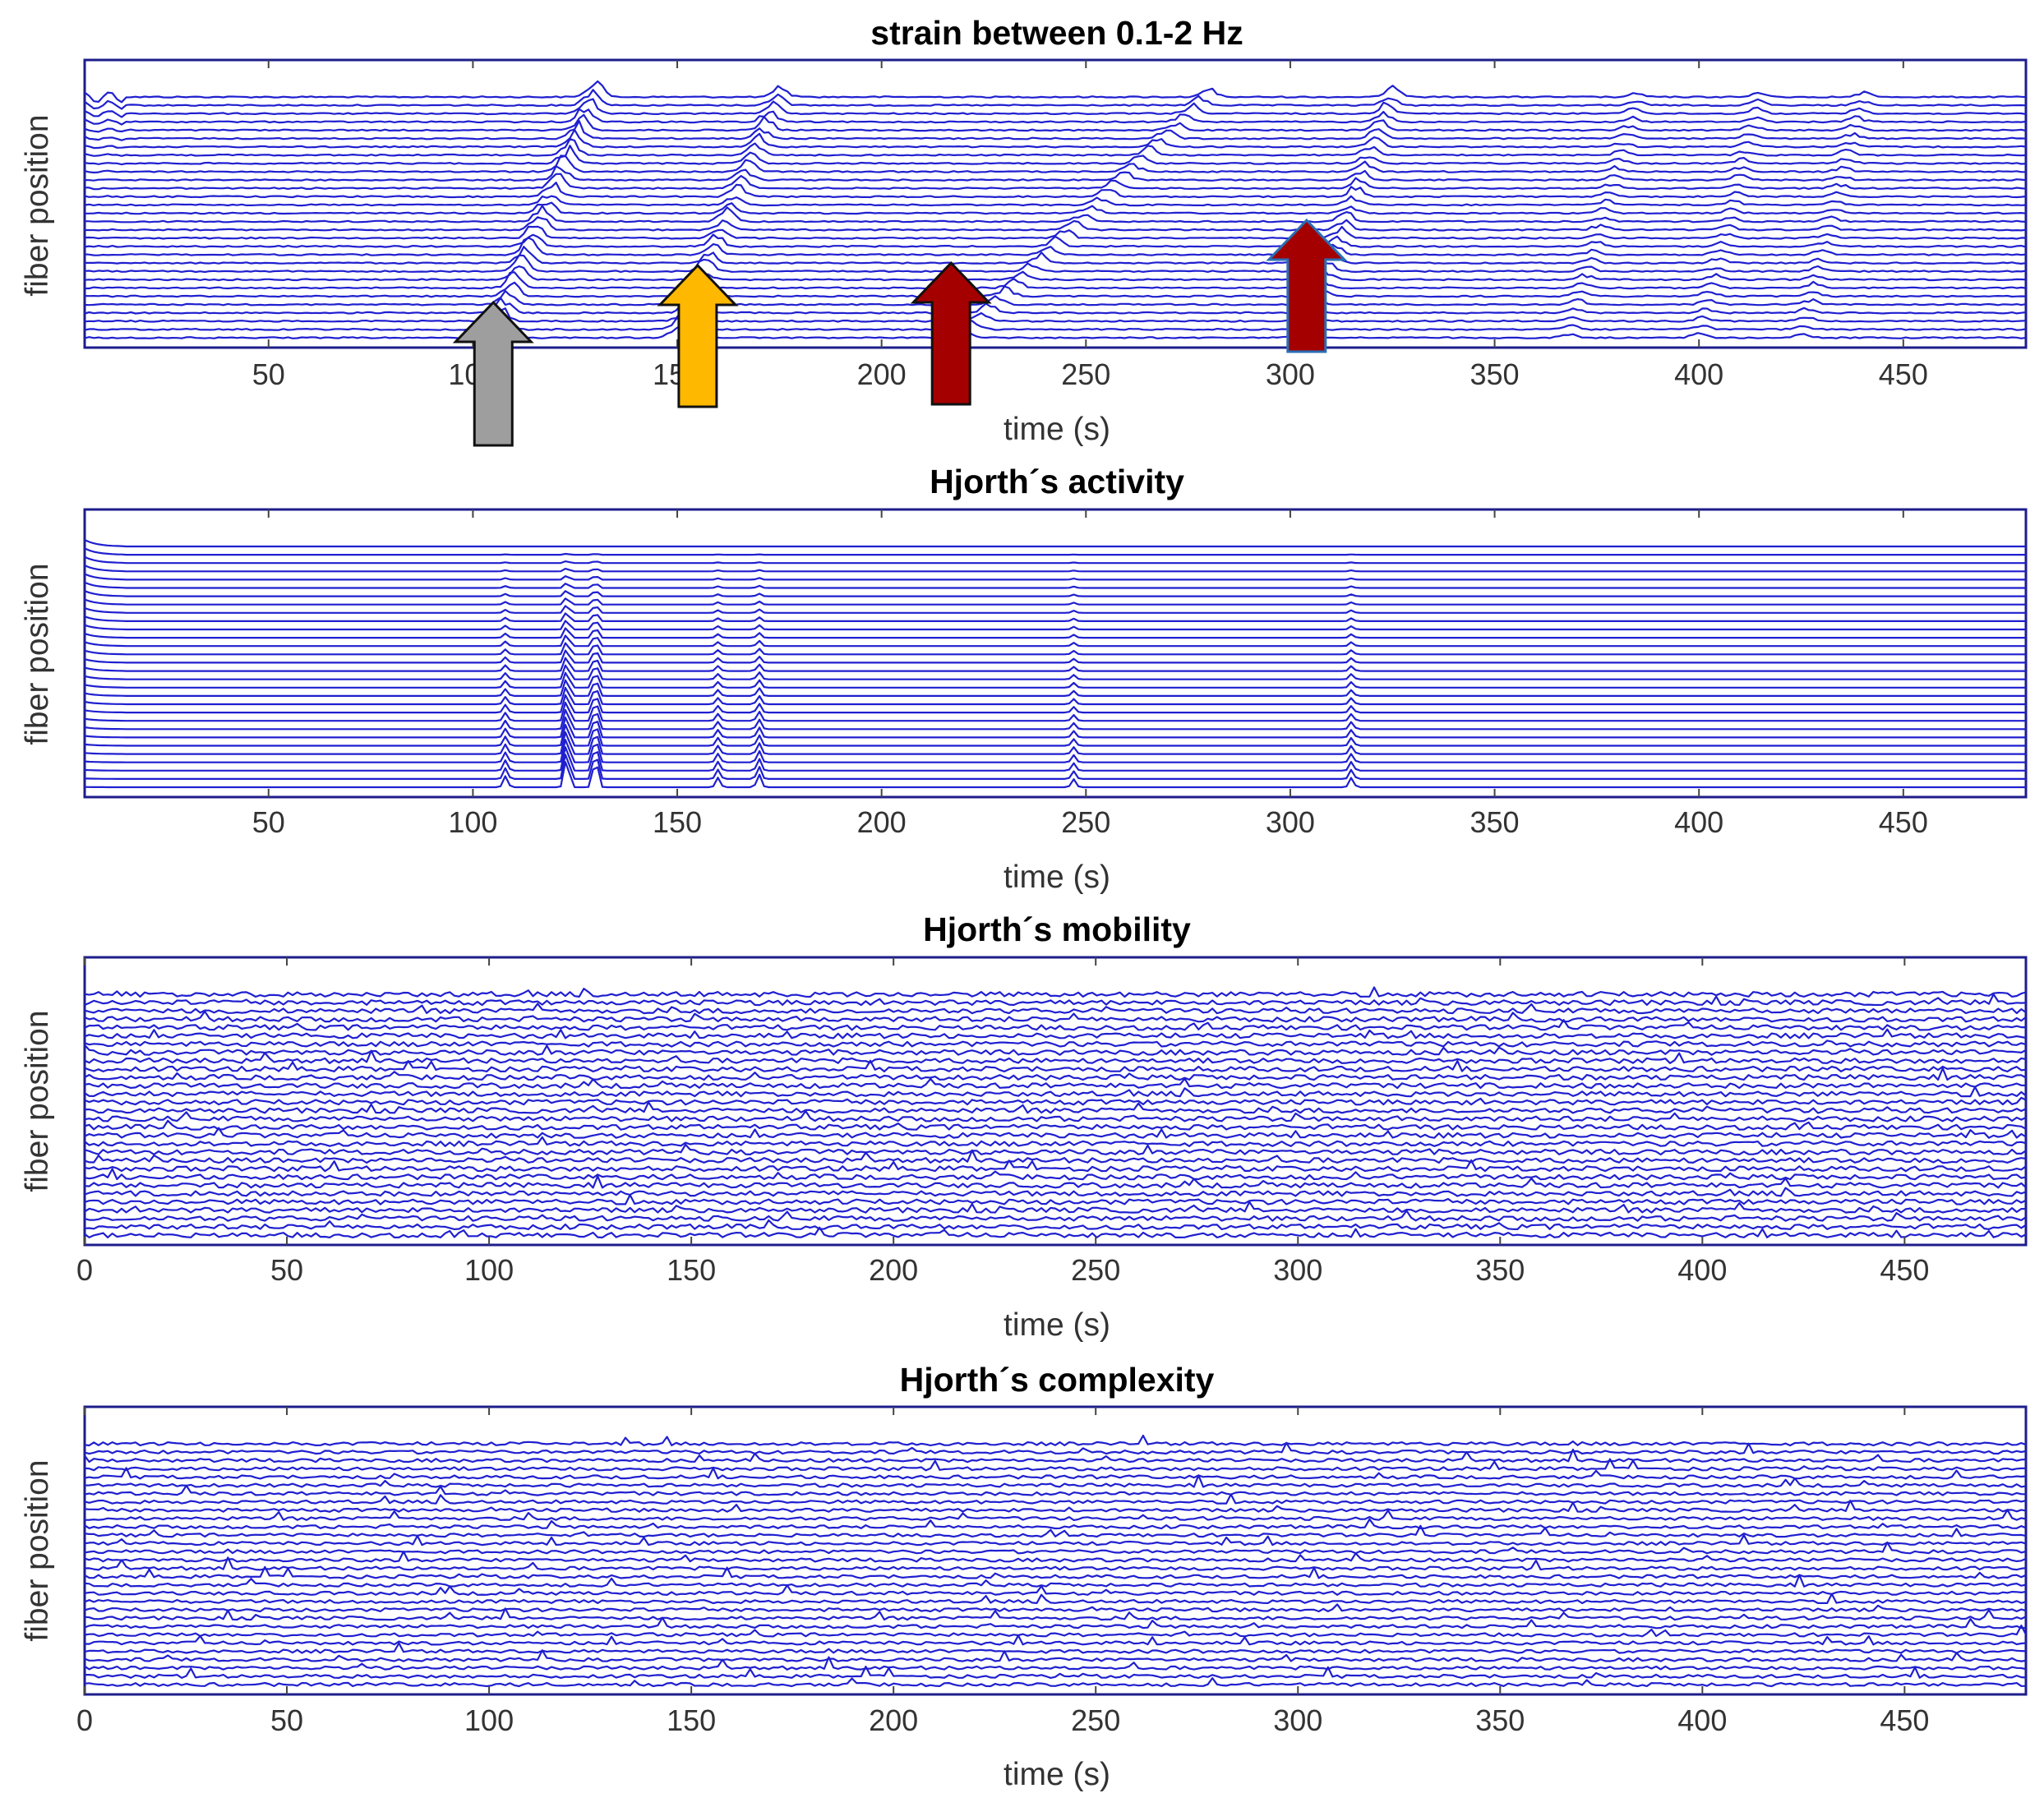 This screenshot has width=2044, height=1807. I want to click on panel-title: Hjorth´s complexity, so click(1058, 1380).